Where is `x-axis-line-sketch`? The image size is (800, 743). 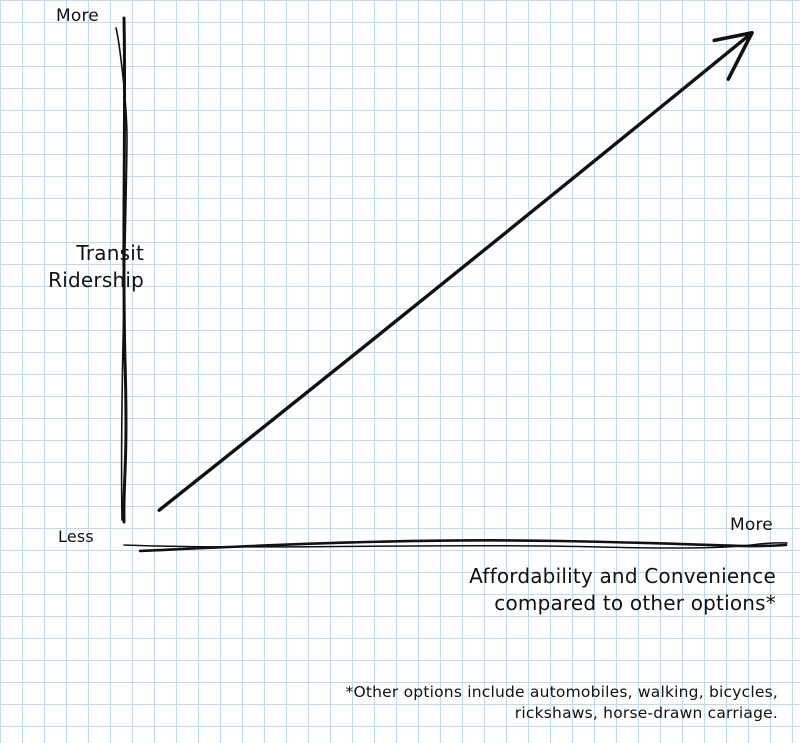 x-axis-line-sketch is located at coordinates (455, 545).